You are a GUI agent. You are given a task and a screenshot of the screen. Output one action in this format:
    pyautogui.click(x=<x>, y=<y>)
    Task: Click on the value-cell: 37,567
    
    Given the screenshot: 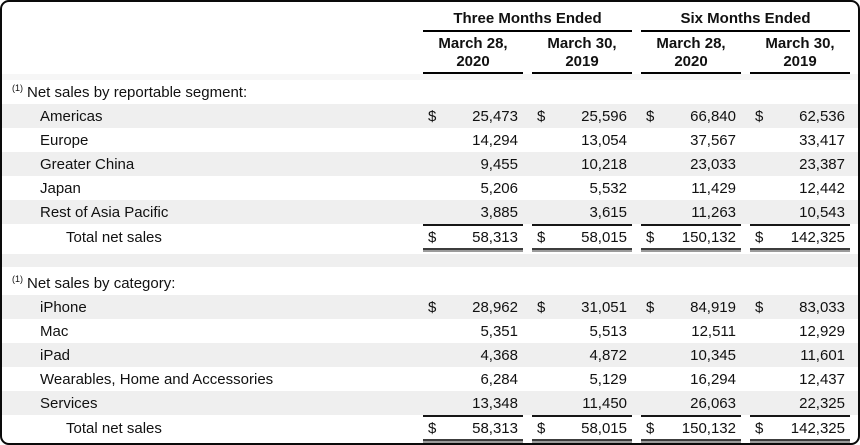 What is the action you would take?
    pyautogui.click(x=691, y=140)
    